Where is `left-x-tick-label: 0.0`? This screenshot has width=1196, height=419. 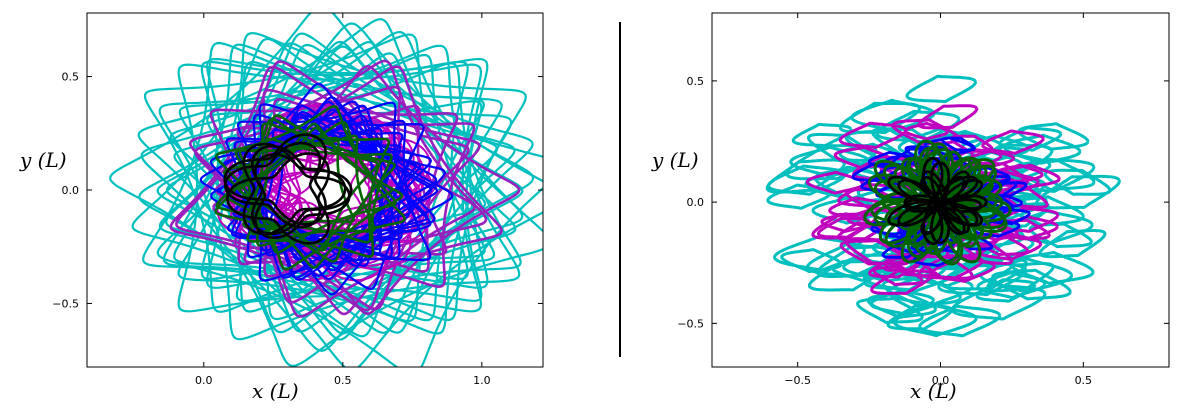 left-x-tick-label: 0.0 is located at coordinates (204, 380).